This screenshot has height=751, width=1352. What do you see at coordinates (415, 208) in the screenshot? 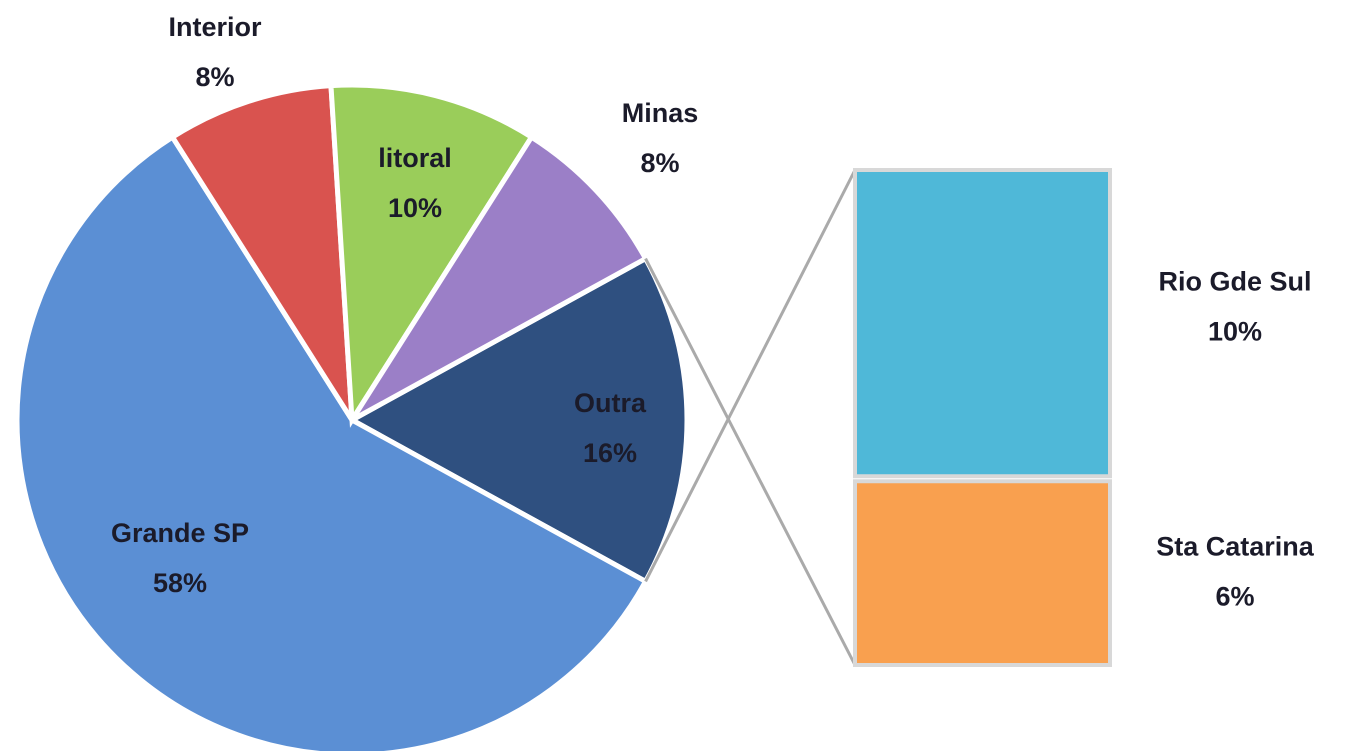
I see `slice-value-label: 10%` at bounding box center [415, 208].